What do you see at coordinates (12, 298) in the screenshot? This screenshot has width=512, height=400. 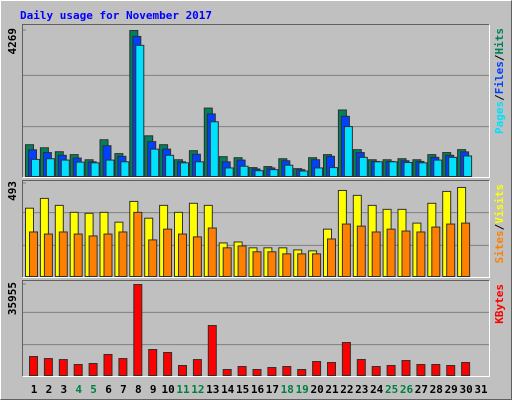 I see `y-tick-label: 35955` at bounding box center [12, 298].